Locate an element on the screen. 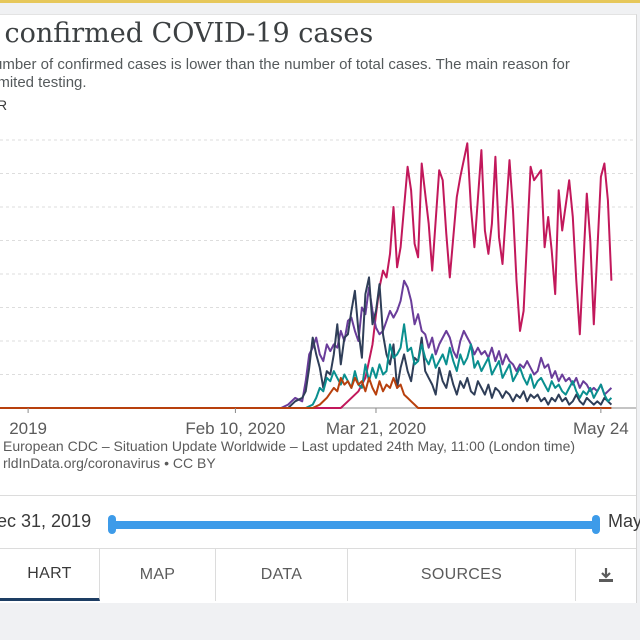 This screenshot has height=640, width=640. timeline-end-label: May is located at coordinates (624, 521).